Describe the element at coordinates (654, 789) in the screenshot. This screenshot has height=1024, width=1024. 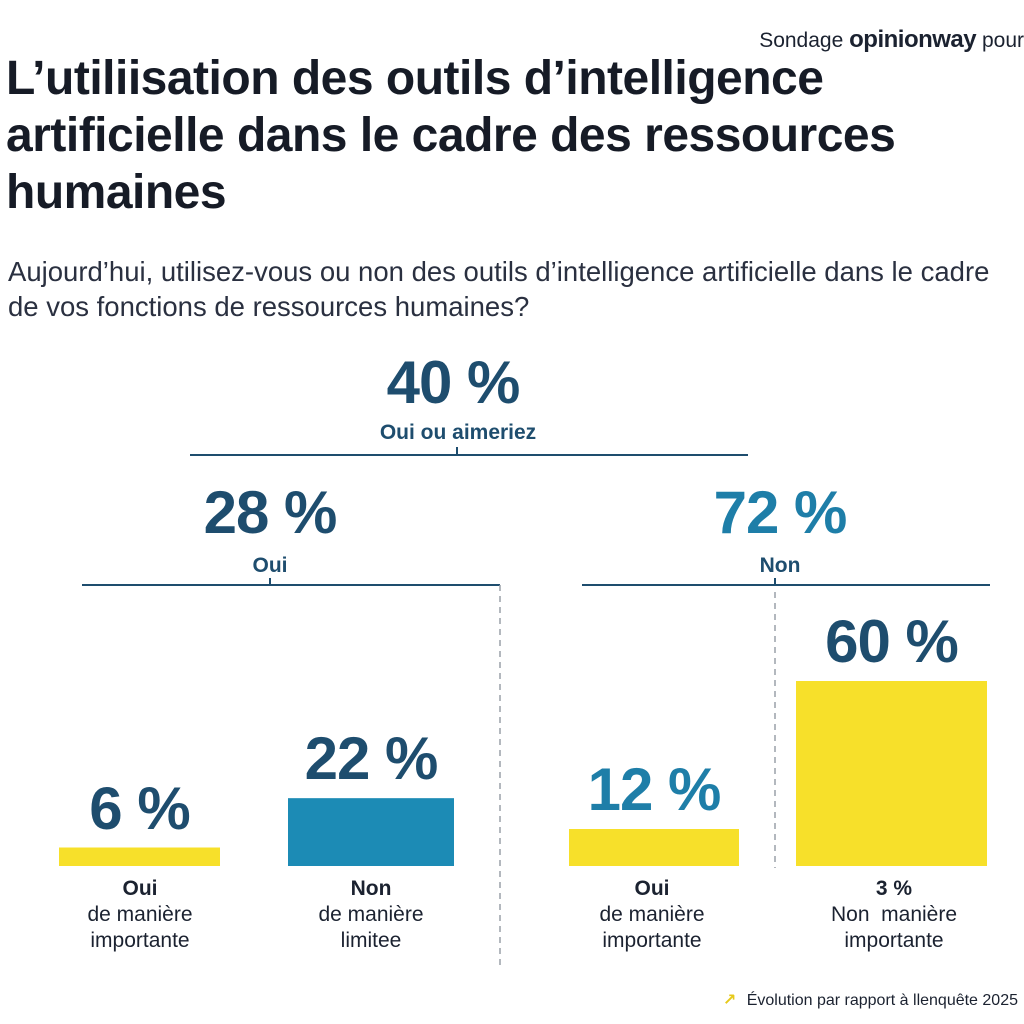
I see `bar-value-oui-importante-2: 12 %` at that location.